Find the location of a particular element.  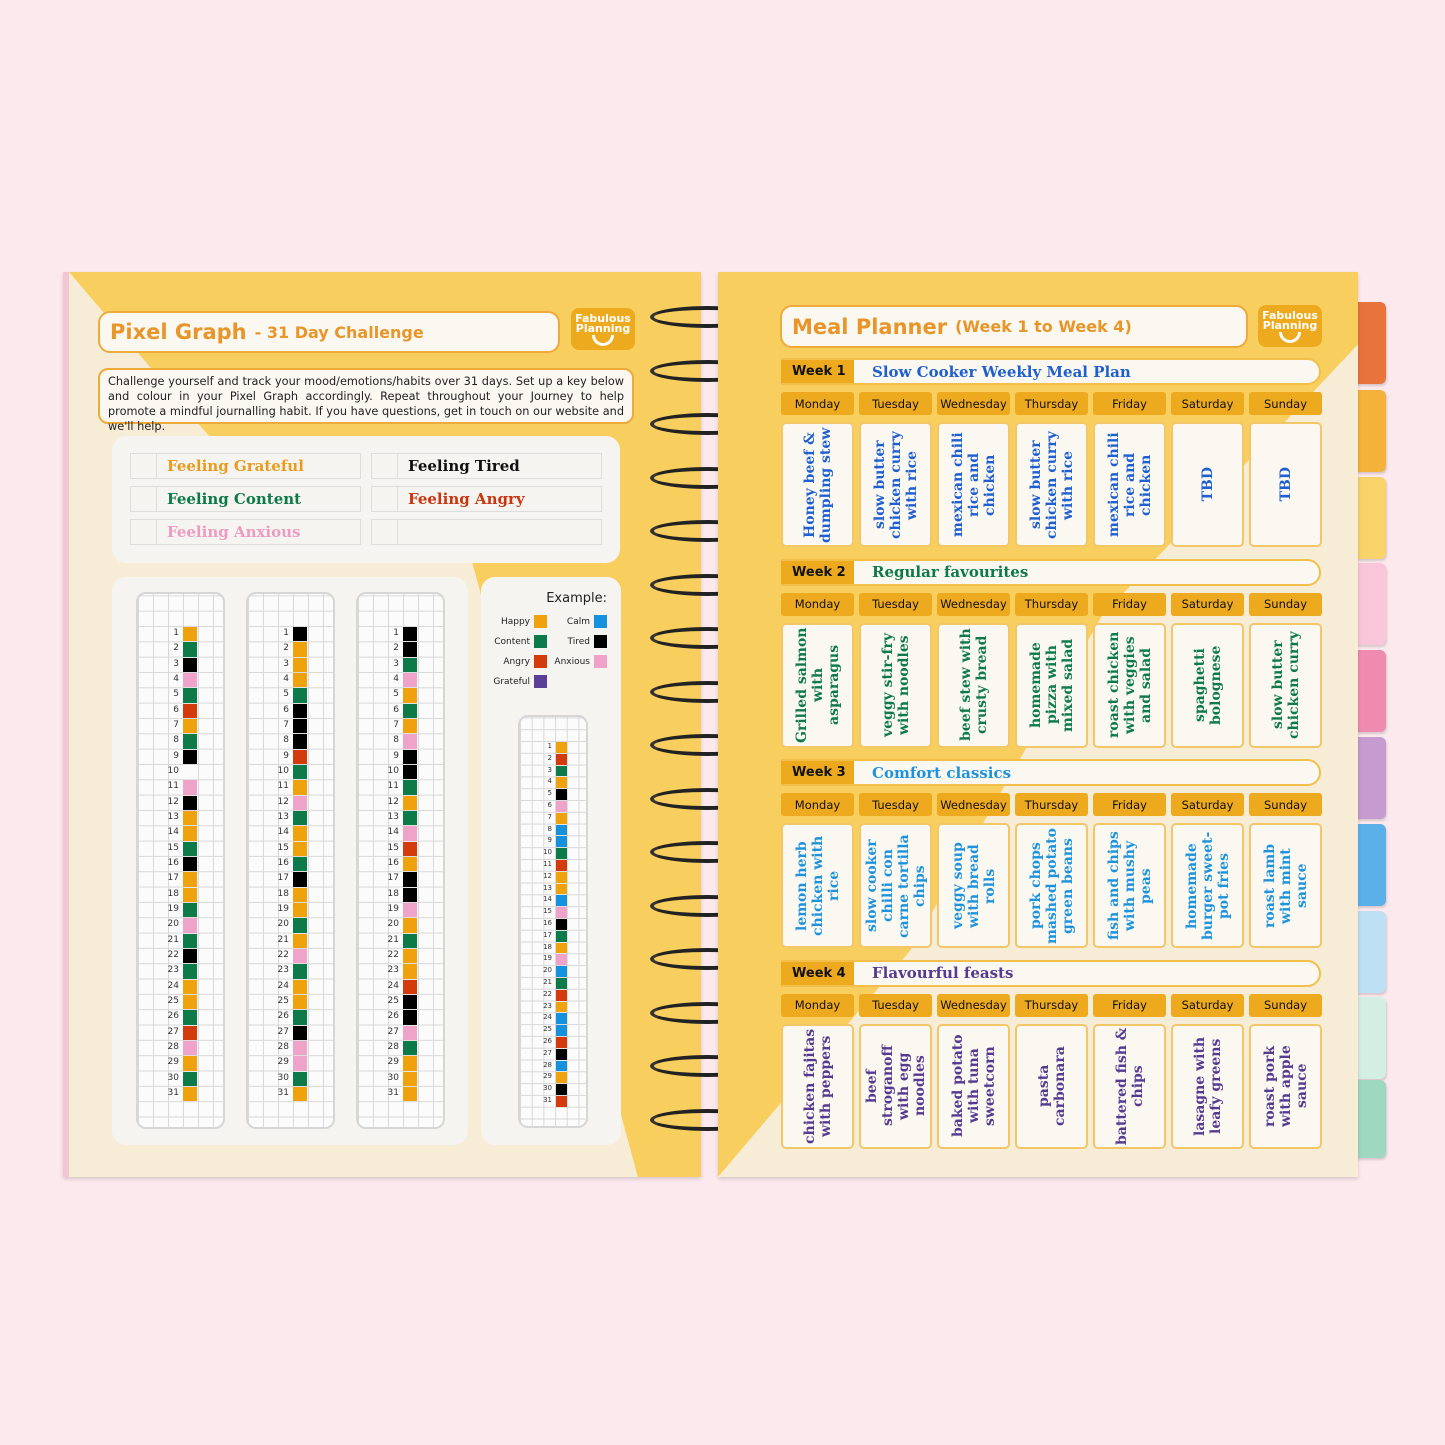

meal-cell: homemade pizza with mixed salad is located at coordinates (1051, 685).